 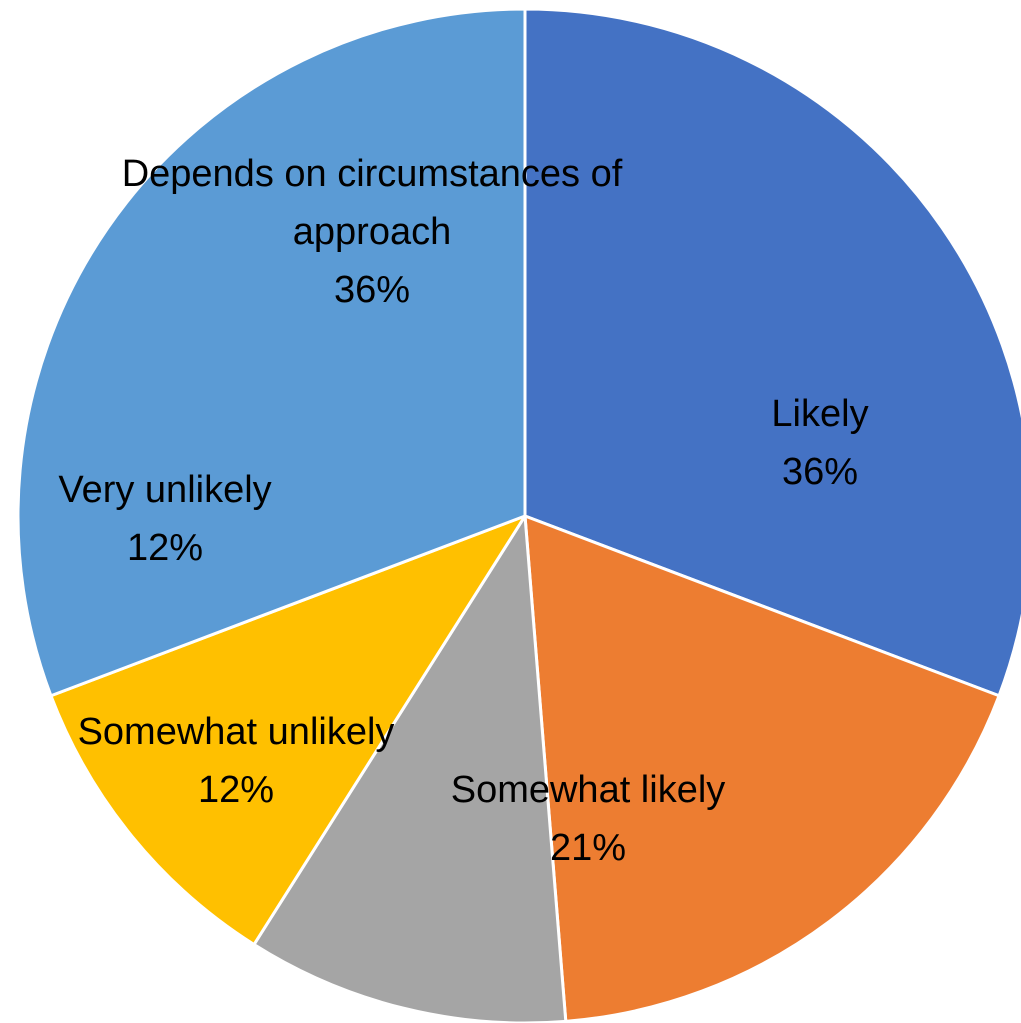 What do you see at coordinates (372, 174) in the screenshot?
I see `data-label-category: Depends on circumstances of` at bounding box center [372, 174].